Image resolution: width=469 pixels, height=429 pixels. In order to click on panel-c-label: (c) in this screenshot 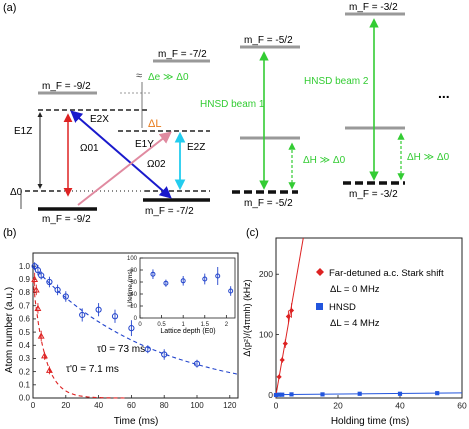, I will do `click(252, 233)`.